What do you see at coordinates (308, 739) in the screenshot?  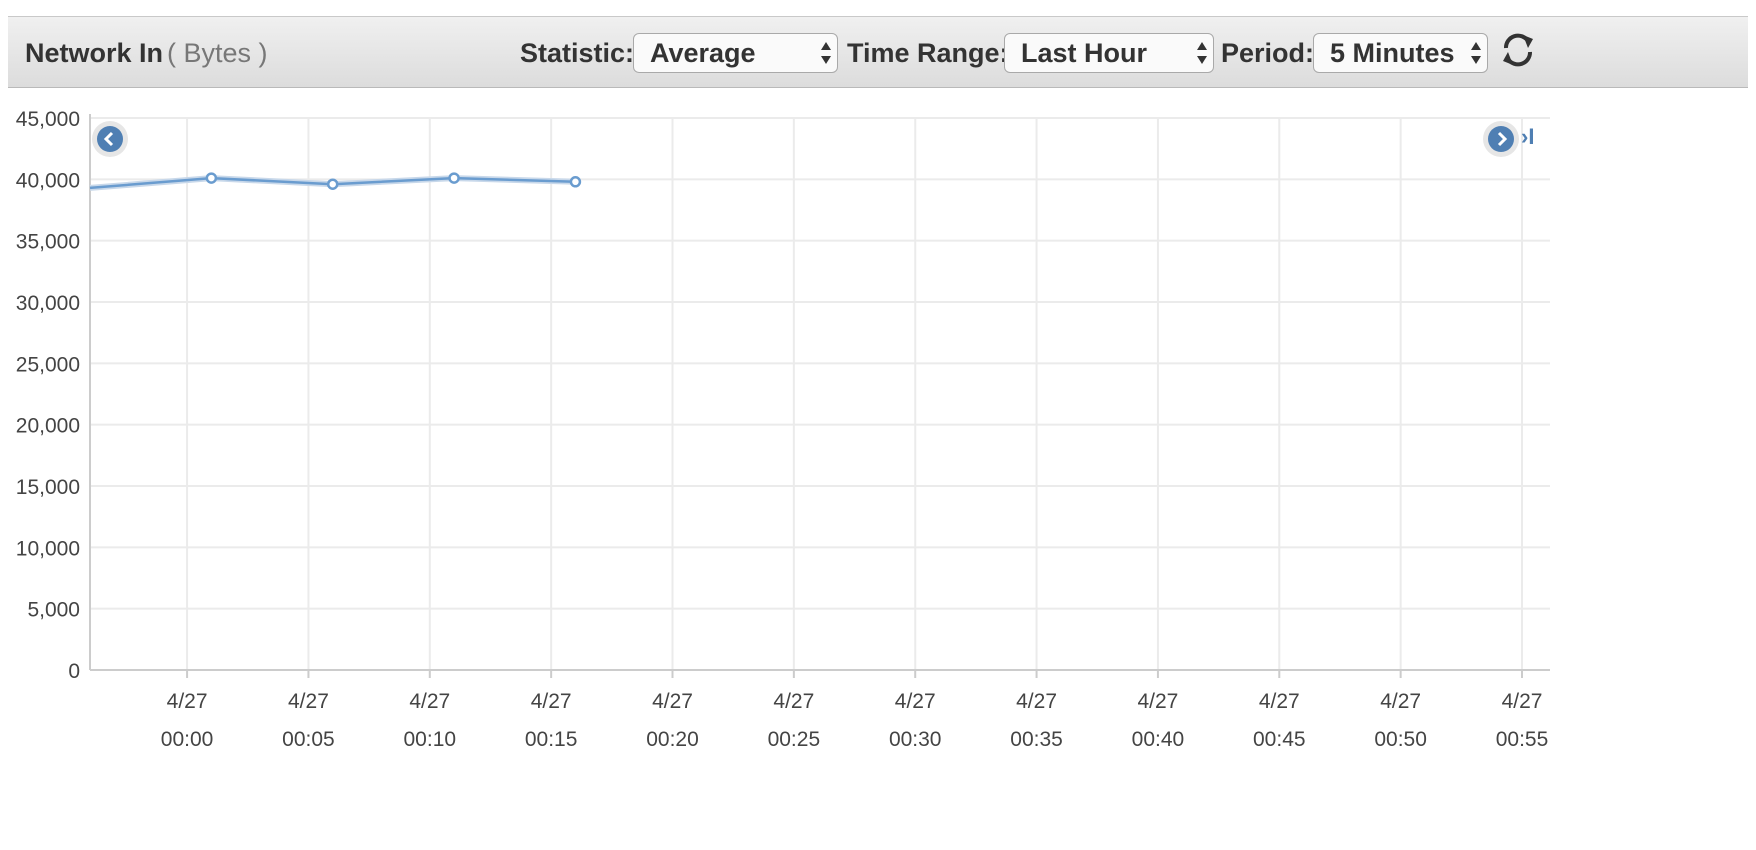 I see `x-tick-time-label: 00:05` at bounding box center [308, 739].